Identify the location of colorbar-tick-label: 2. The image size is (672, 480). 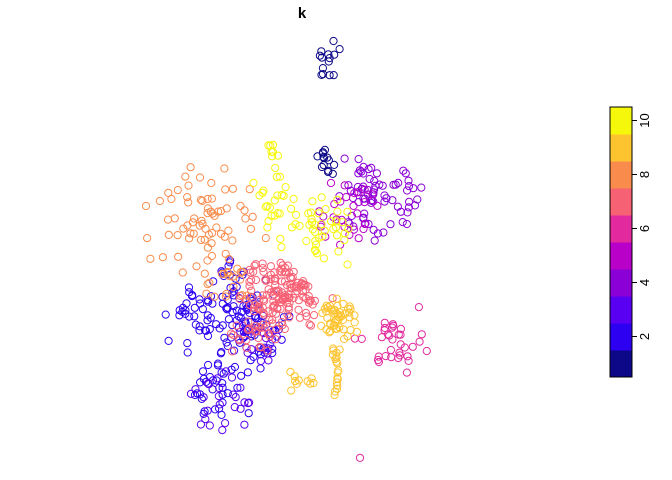
(644, 336).